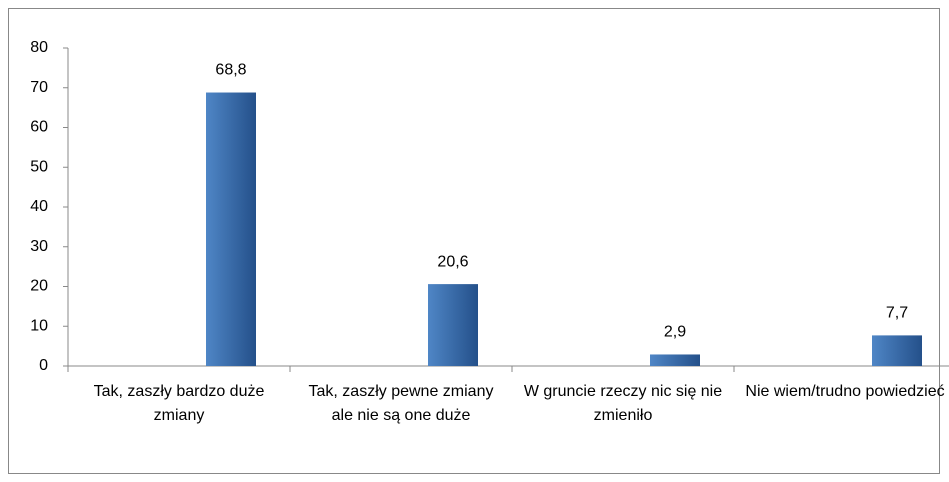 This screenshot has width=949, height=482. Describe the element at coordinates (39, 127) in the screenshot. I see `y-tick-label: 60` at that location.